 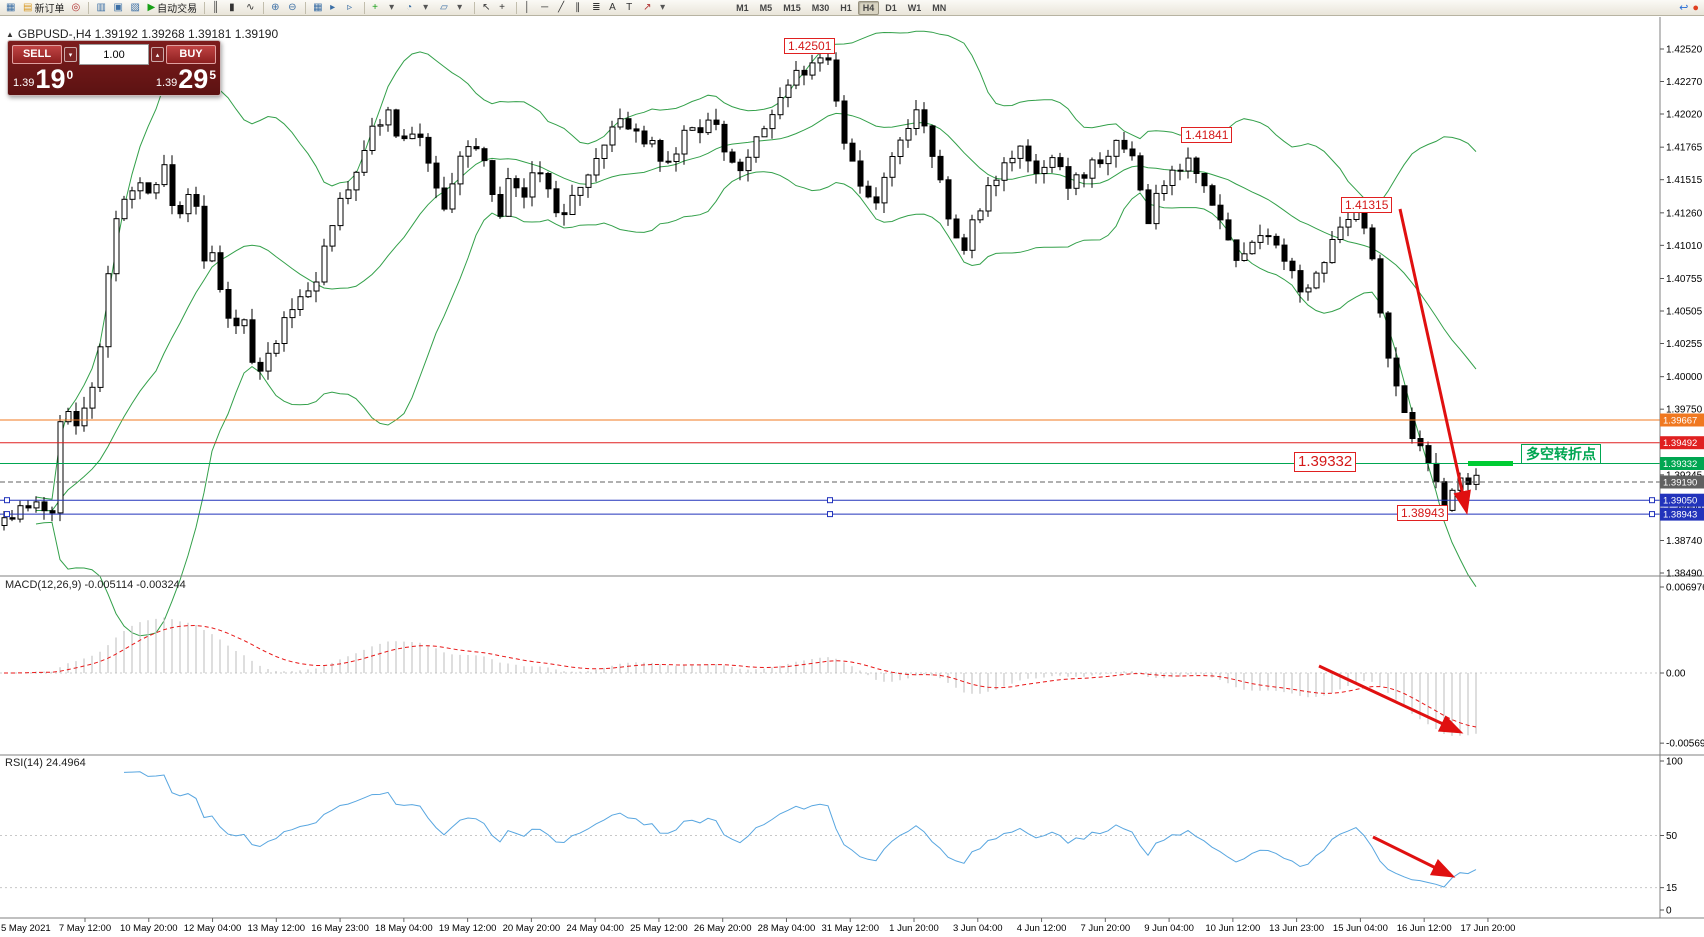 What do you see at coordinates (1391, 699) in the screenshot?
I see `trend-arrow-macd` at bounding box center [1391, 699].